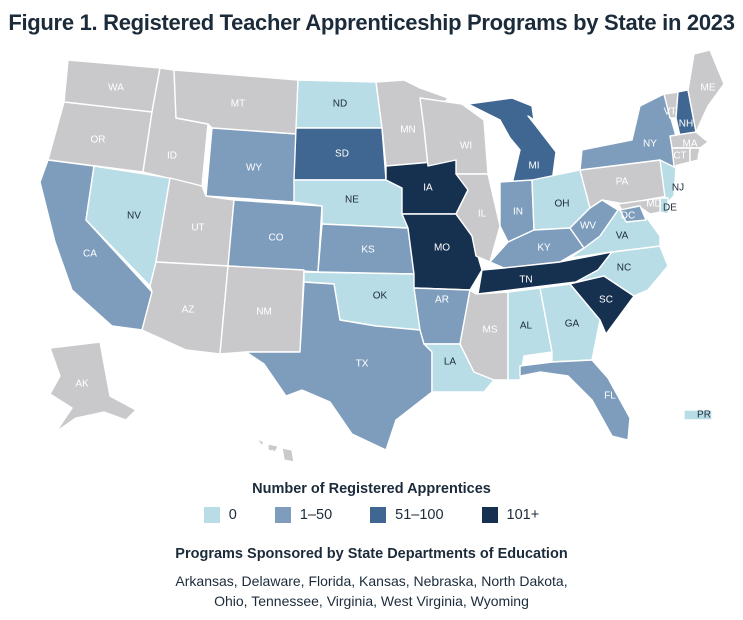 This screenshot has width=743, height=620. I want to click on state-ri, so click(695, 155).